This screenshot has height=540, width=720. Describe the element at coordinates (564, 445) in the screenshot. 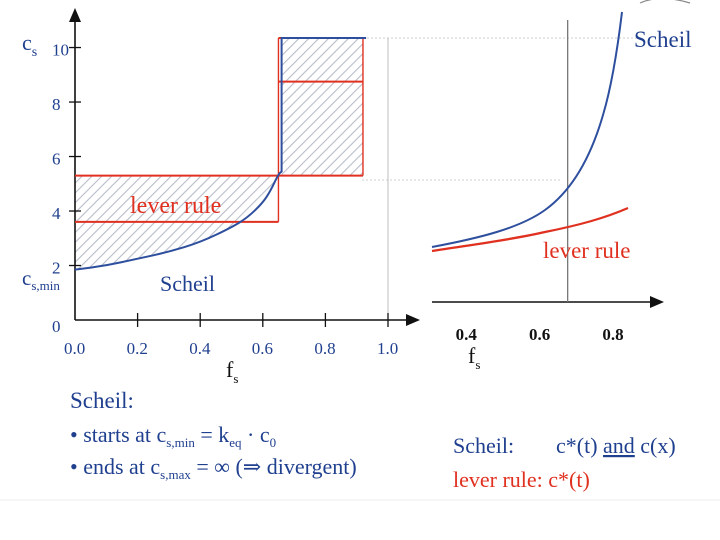

I see `notes-right-line-1: Scheil: c*(t) and c(x)` at that location.